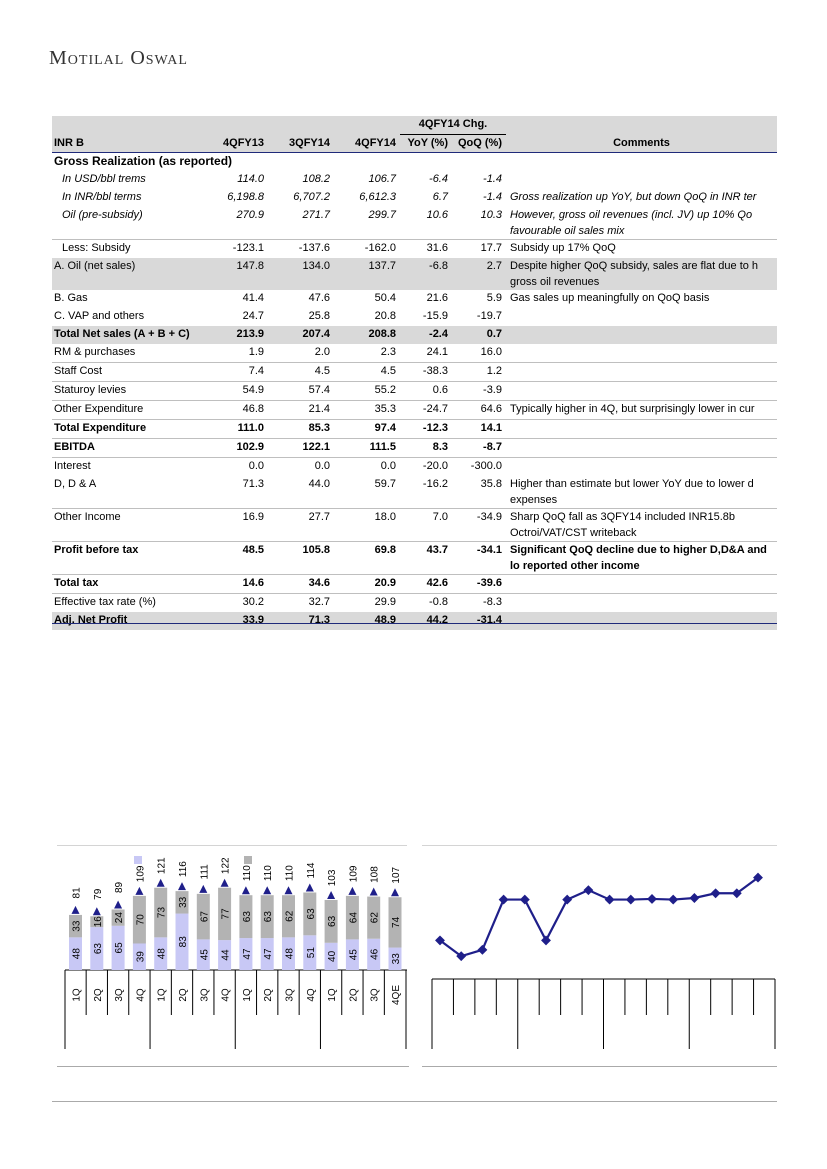  What do you see at coordinates (375, 954) in the screenshot?
I see `data-label: 46` at bounding box center [375, 954].